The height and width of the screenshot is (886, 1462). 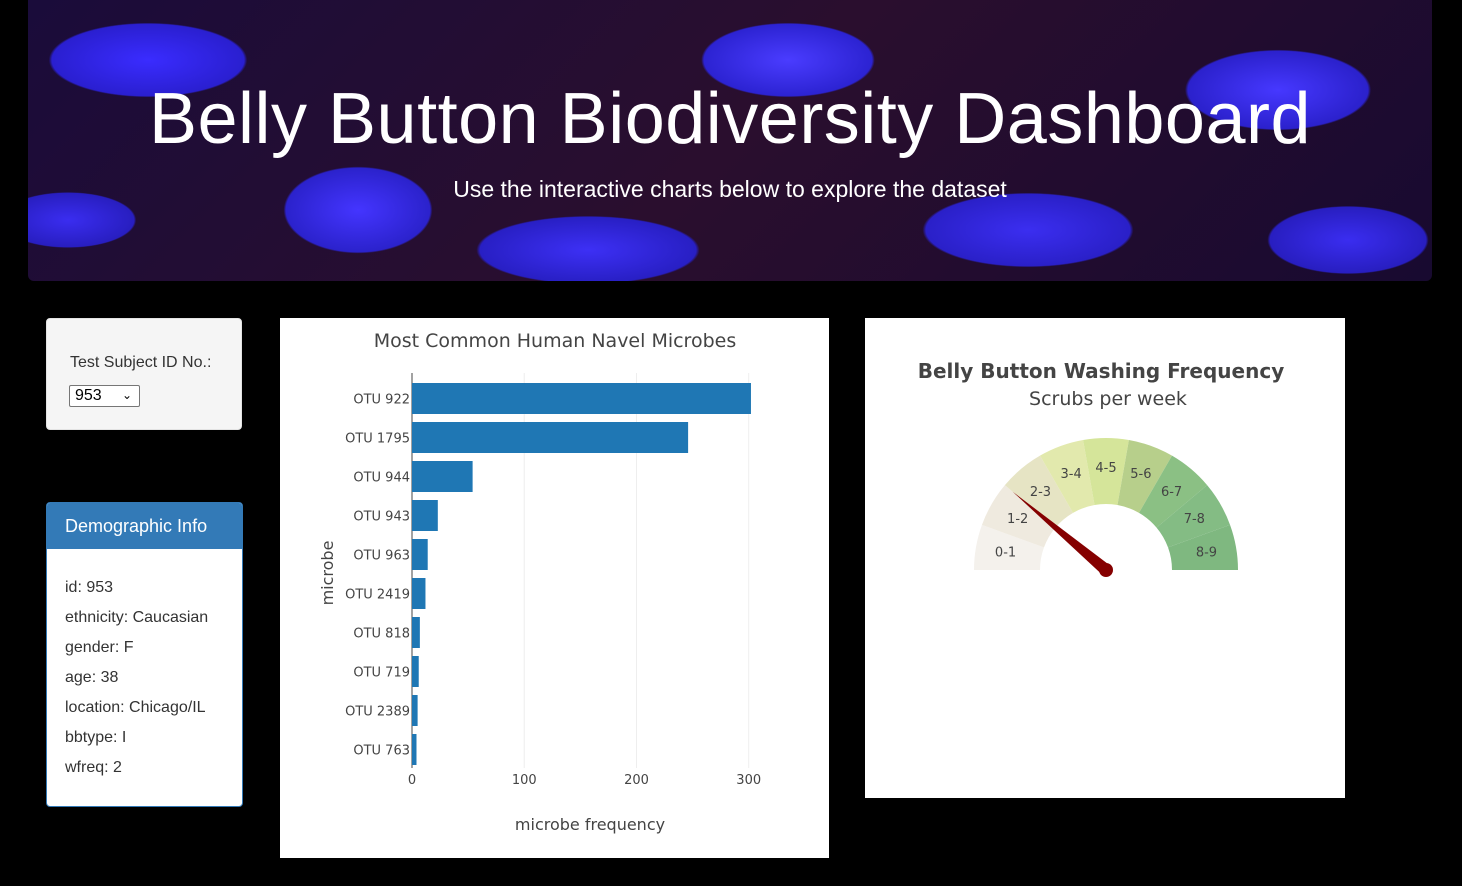 I want to click on bar-ytick-label: OTU 1795, so click(x=377, y=439).